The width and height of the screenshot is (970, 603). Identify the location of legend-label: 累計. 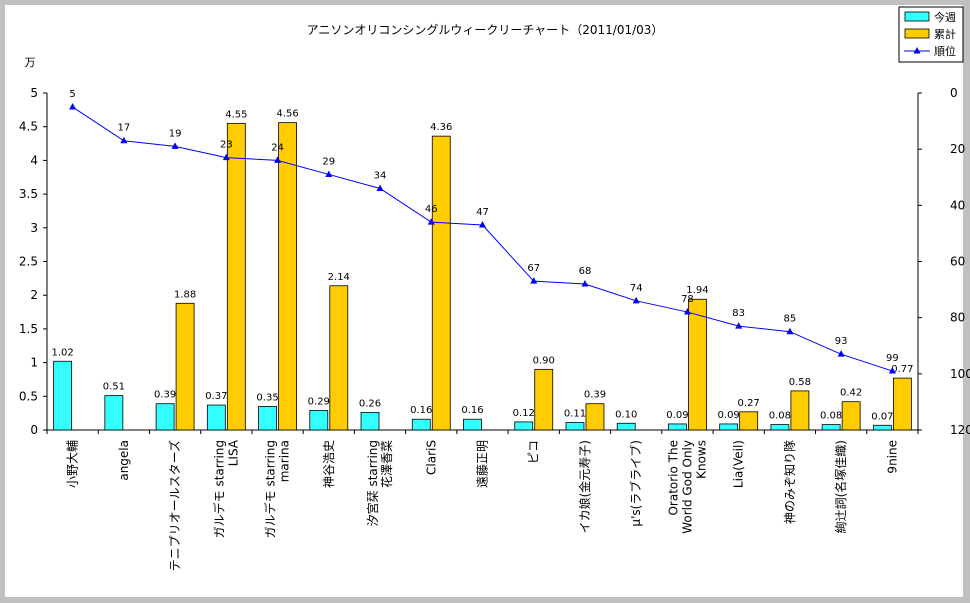
(945, 34).